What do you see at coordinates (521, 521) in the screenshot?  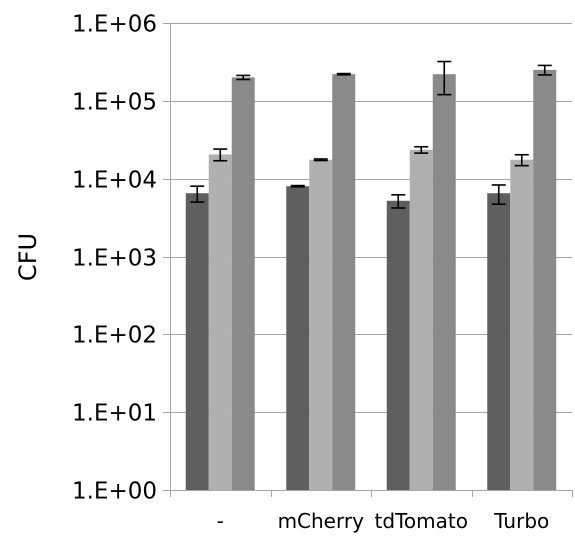 I see `x-category-label: Turbo` at bounding box center [521, 521].